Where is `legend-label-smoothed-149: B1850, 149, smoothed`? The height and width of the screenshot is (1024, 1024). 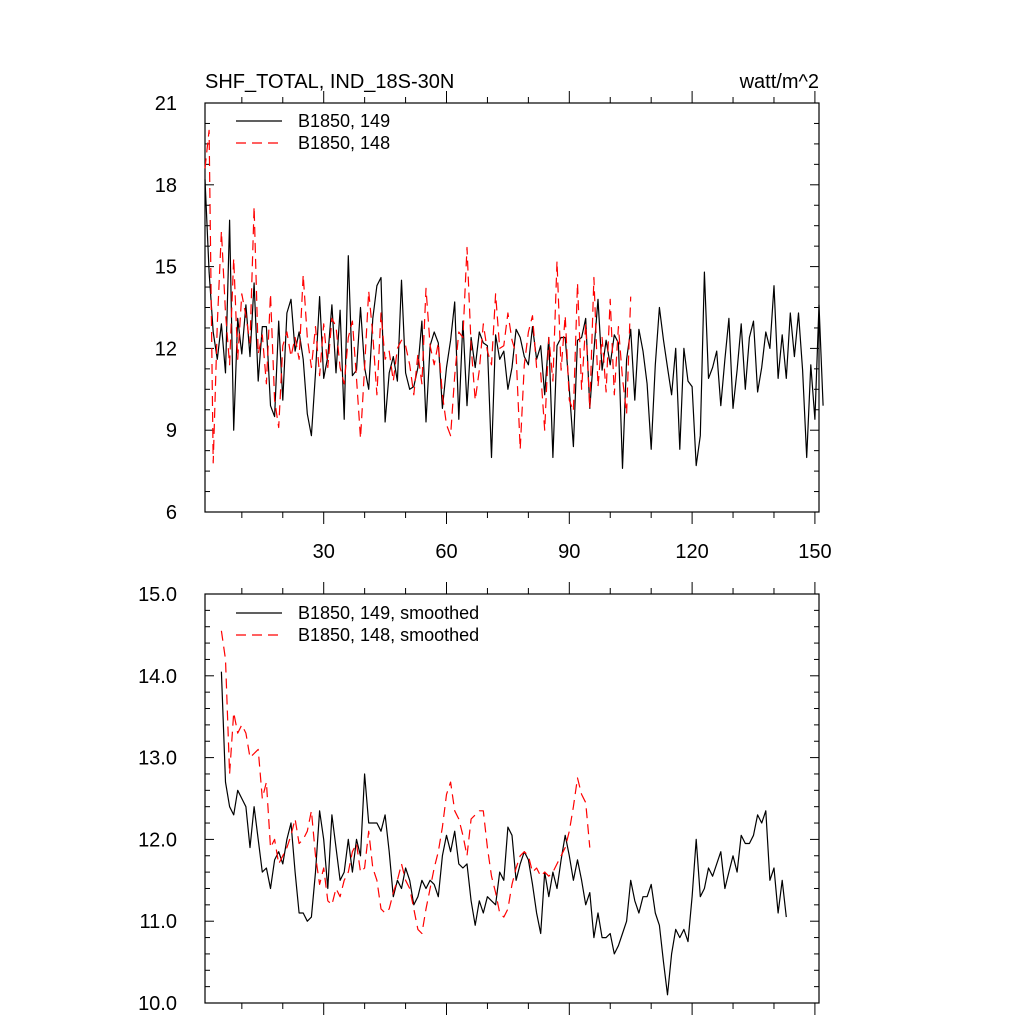
legend-label-smoothed-149: B1850, 149, smoothed is located at coordinates (388, 613).